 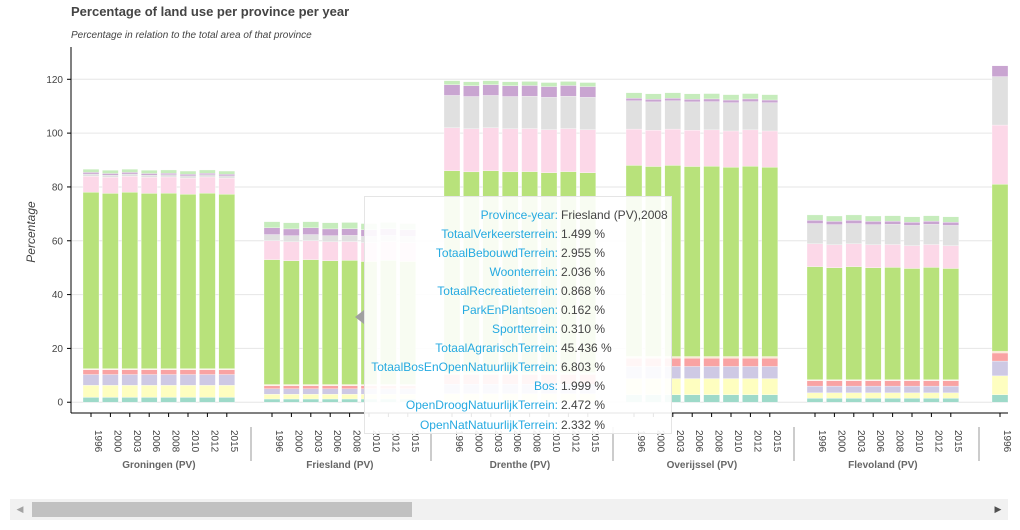 I want to click on x-tick-label: 2000, so click(x=840, y=441).